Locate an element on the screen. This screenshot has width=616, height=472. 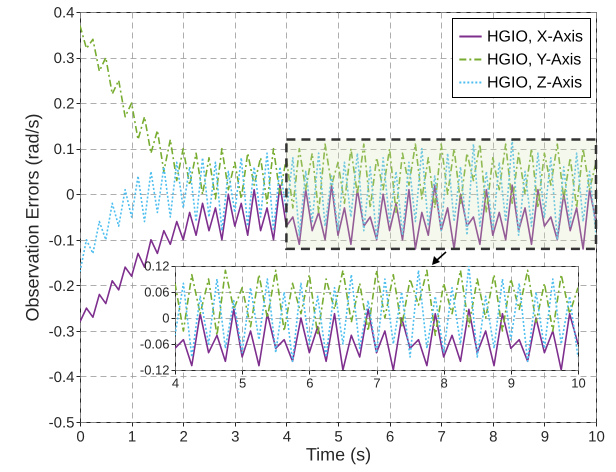
x-tick-label: 1 is located at coordinates (132, 437).